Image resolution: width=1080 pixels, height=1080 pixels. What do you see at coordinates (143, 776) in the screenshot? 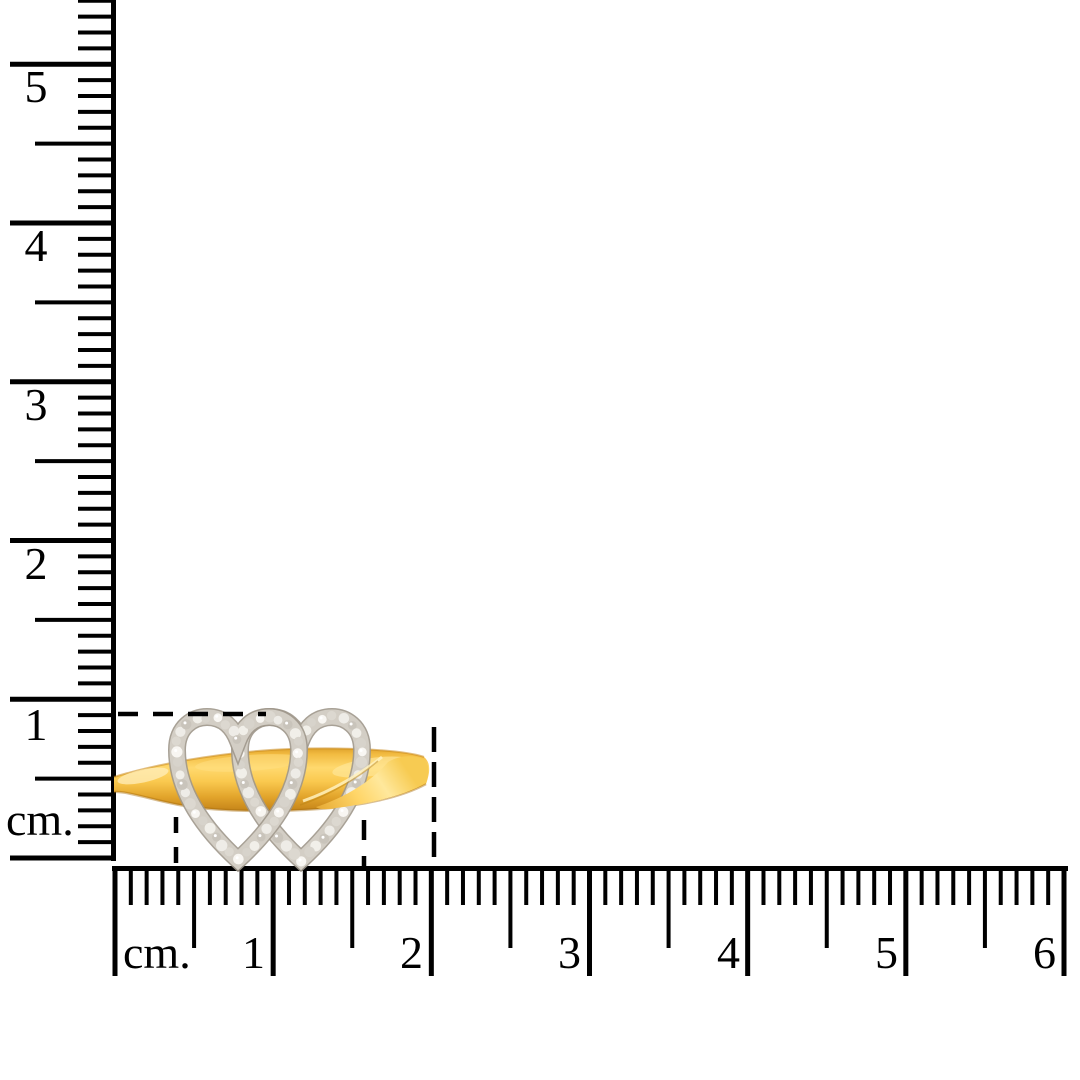
I see `band-highlight-left` at bounding box center [143, 776].